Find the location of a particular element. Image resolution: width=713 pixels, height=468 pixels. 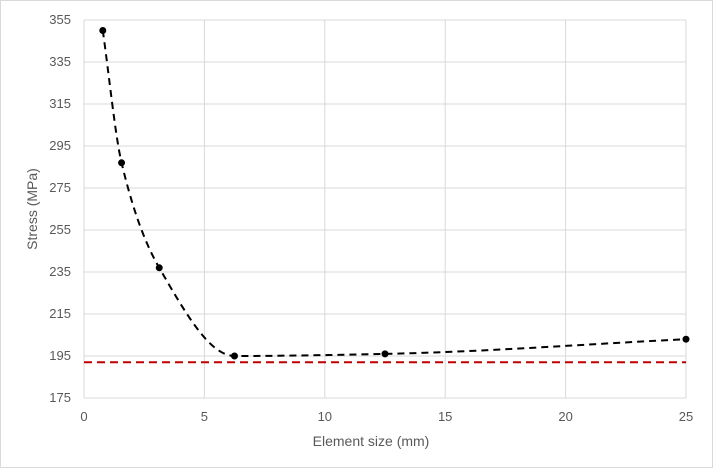

x-tick-label: 5 is located at coordinates (204, 416).